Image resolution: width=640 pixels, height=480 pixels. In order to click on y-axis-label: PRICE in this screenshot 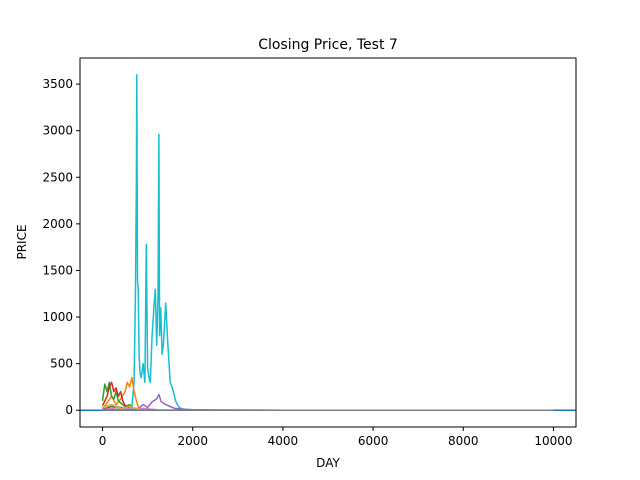, I will do `click(22, 241)`.